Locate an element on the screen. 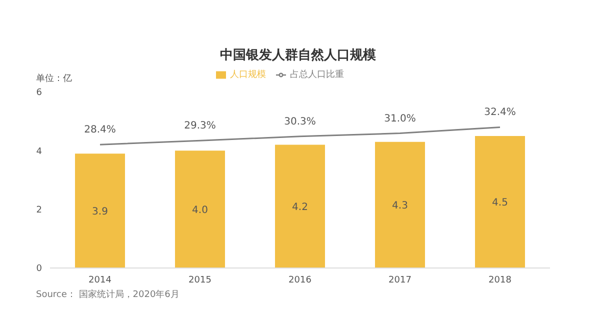  source-note: Source： 国家统计局，2020年6月 is located at coordinates (108, 294).